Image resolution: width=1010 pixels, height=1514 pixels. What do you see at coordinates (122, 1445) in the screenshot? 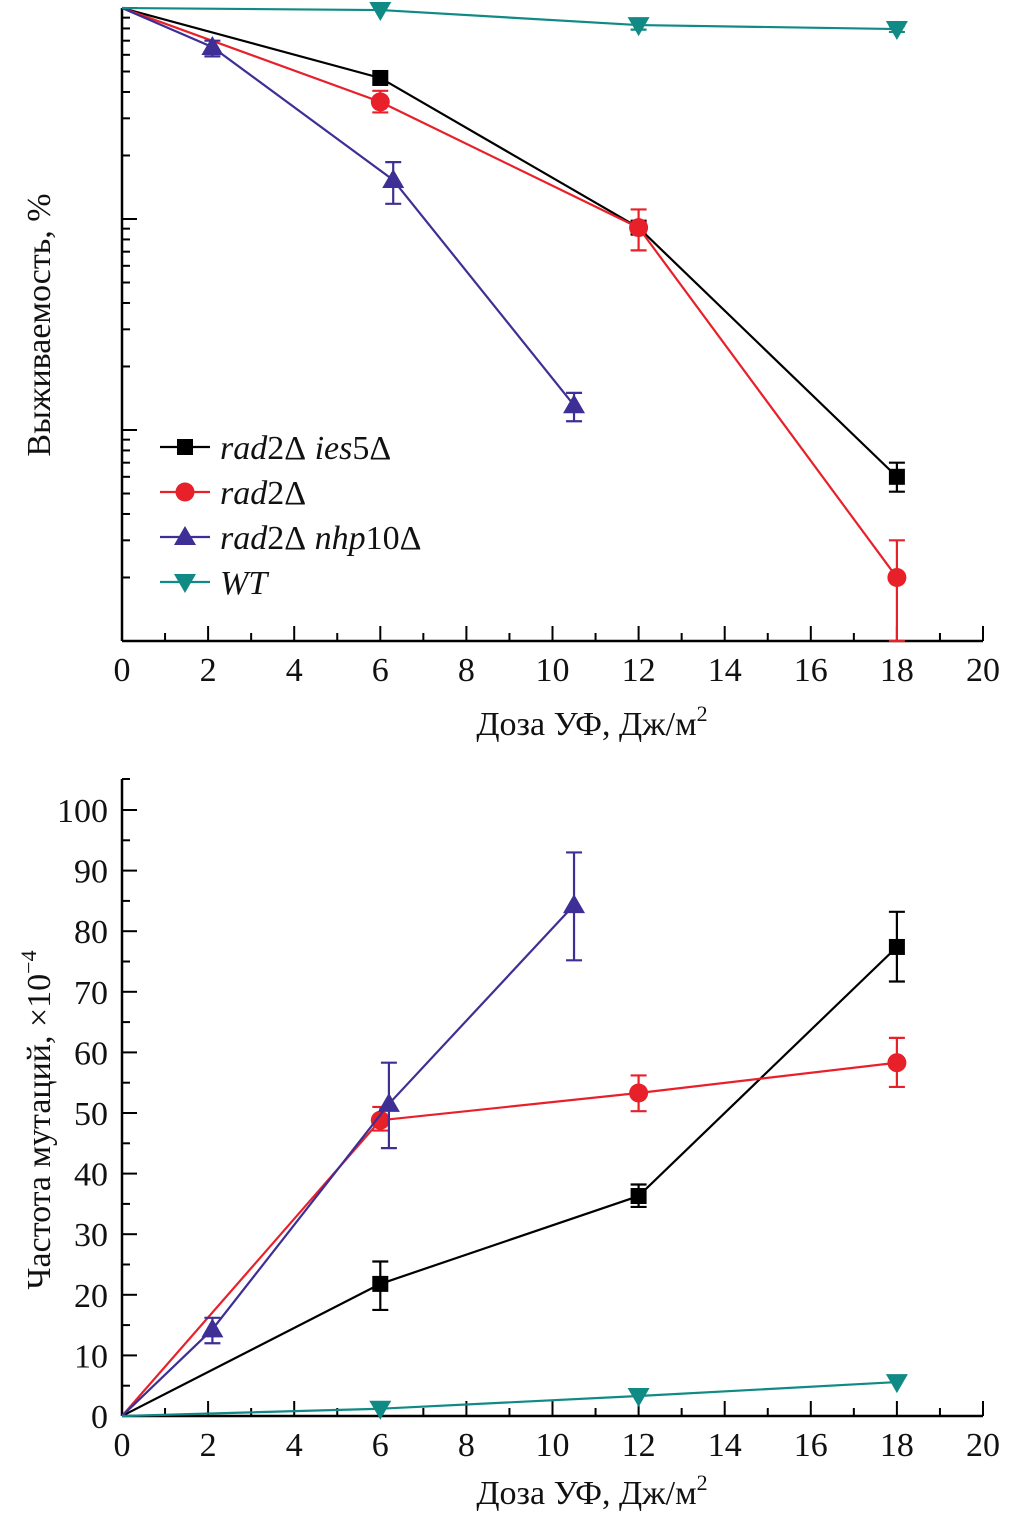
I see `mutation-x-tick-label: 0` at bounding box center [122, 1445].